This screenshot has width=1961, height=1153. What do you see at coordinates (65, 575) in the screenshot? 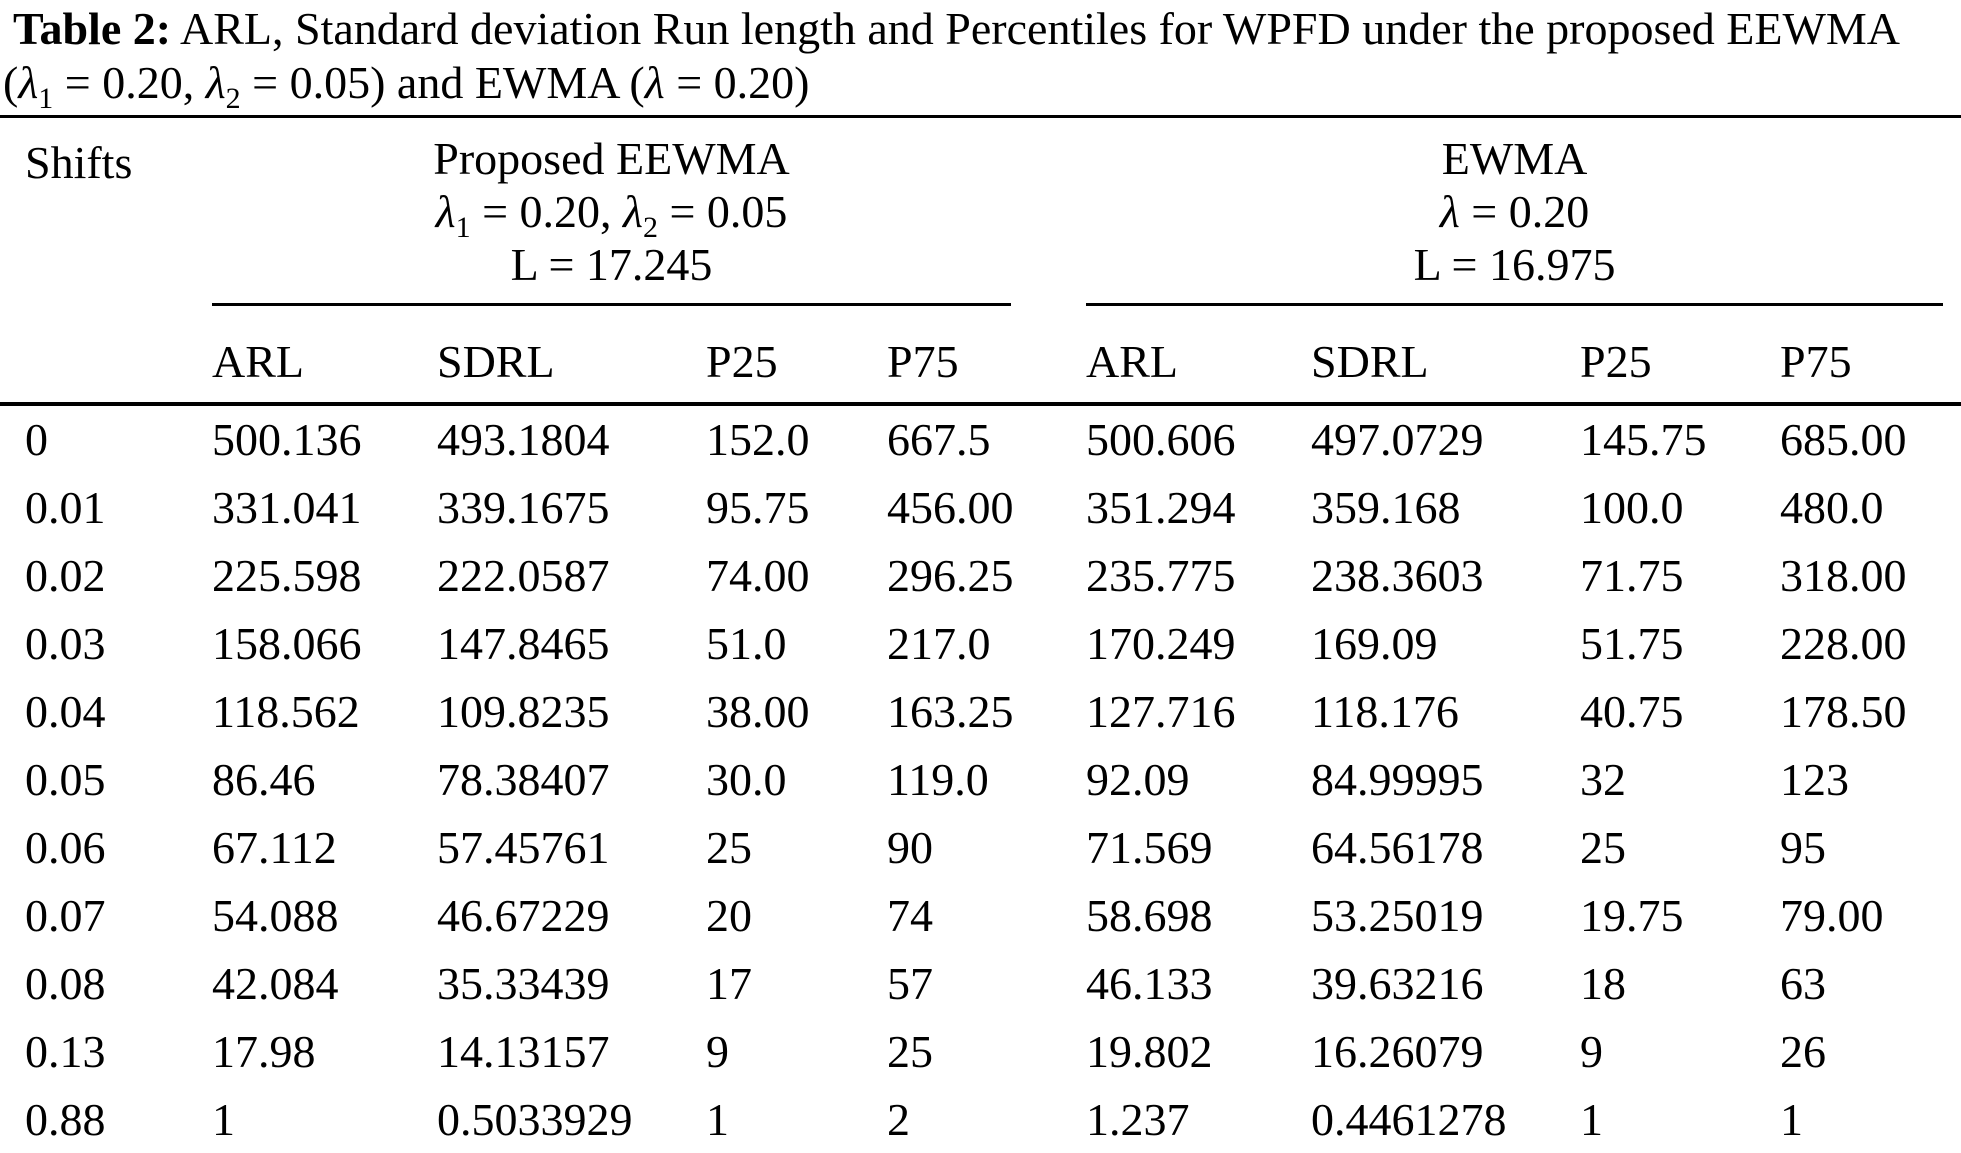
I see `shift-cell: 0.02` at bounding box center [65, 575].